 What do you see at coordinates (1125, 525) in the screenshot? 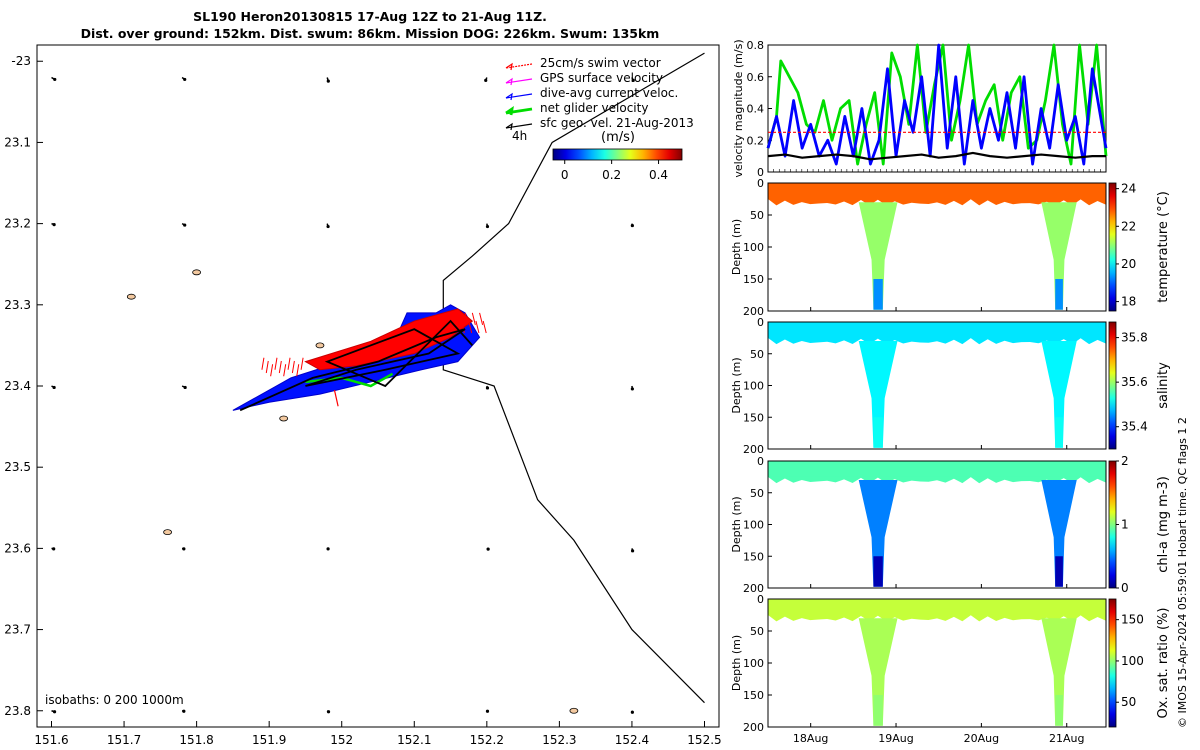
I see `section-colorbar-tick-label: 1` at bounding box center [1125, 525].